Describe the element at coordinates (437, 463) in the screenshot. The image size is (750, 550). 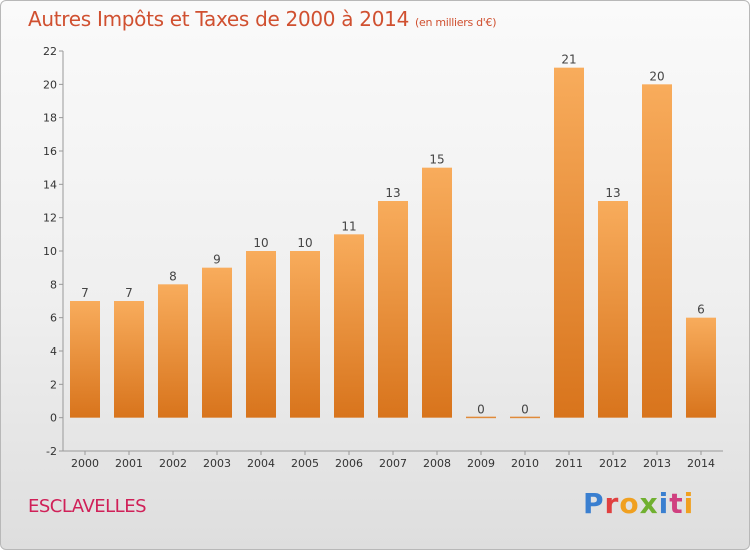
I see `x-tick-label: 2008` at that location.